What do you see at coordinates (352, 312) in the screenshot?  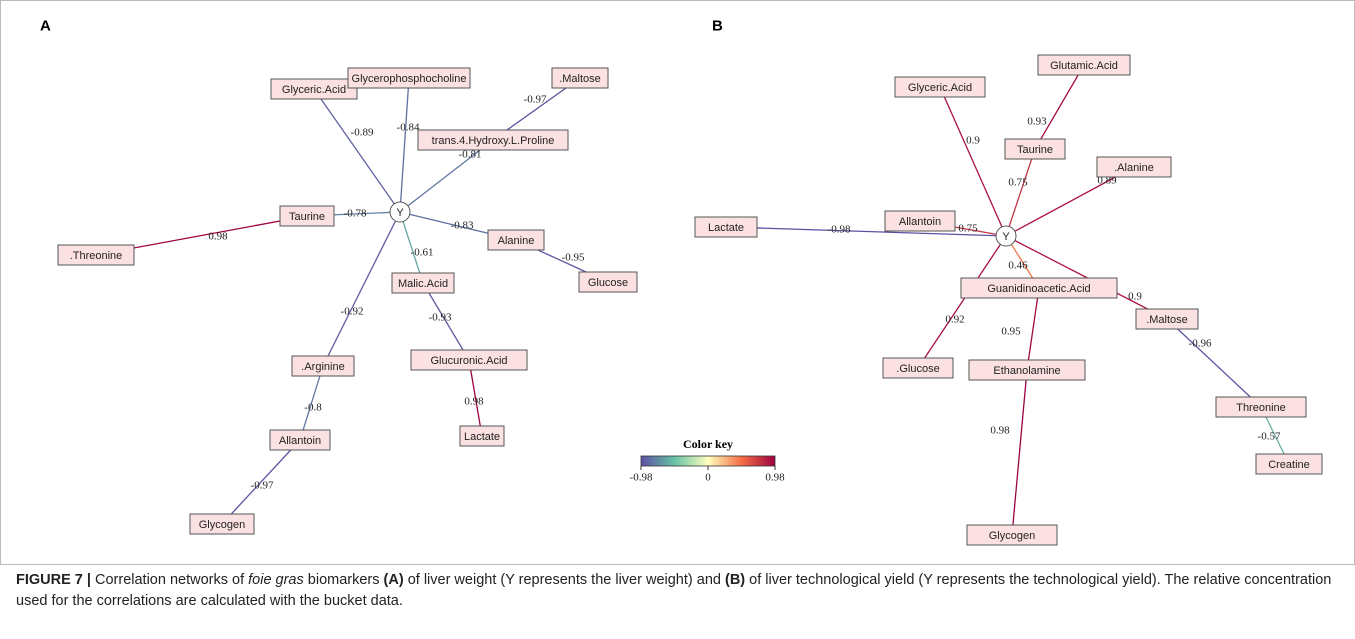 I see `edge-label: -0.92` at bounding box center [352, 312].